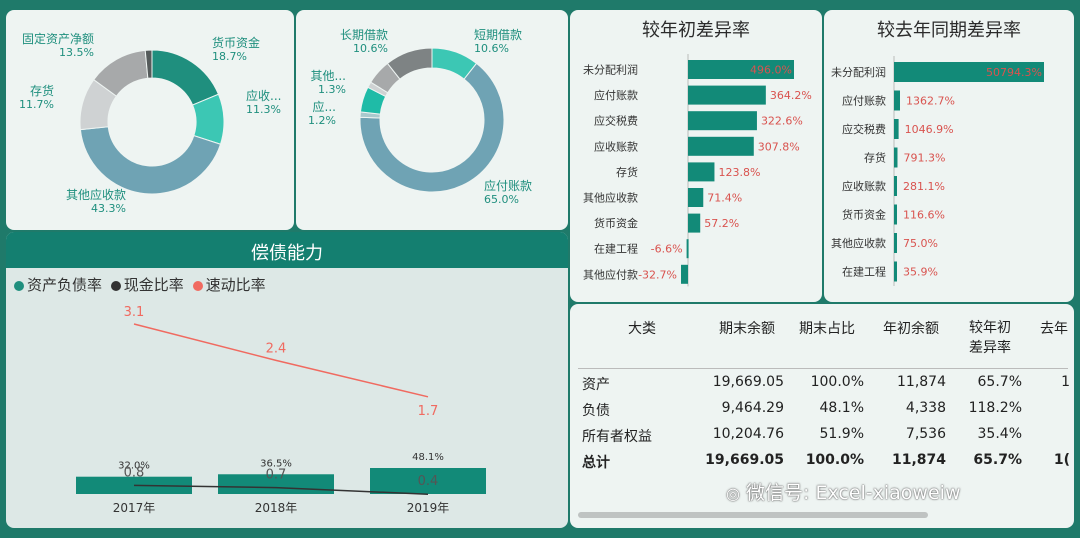  Describe the element at coordinates (147, 285) in the screenshot. I see `legend-item-cash-ratio: 现金比率` at that location.